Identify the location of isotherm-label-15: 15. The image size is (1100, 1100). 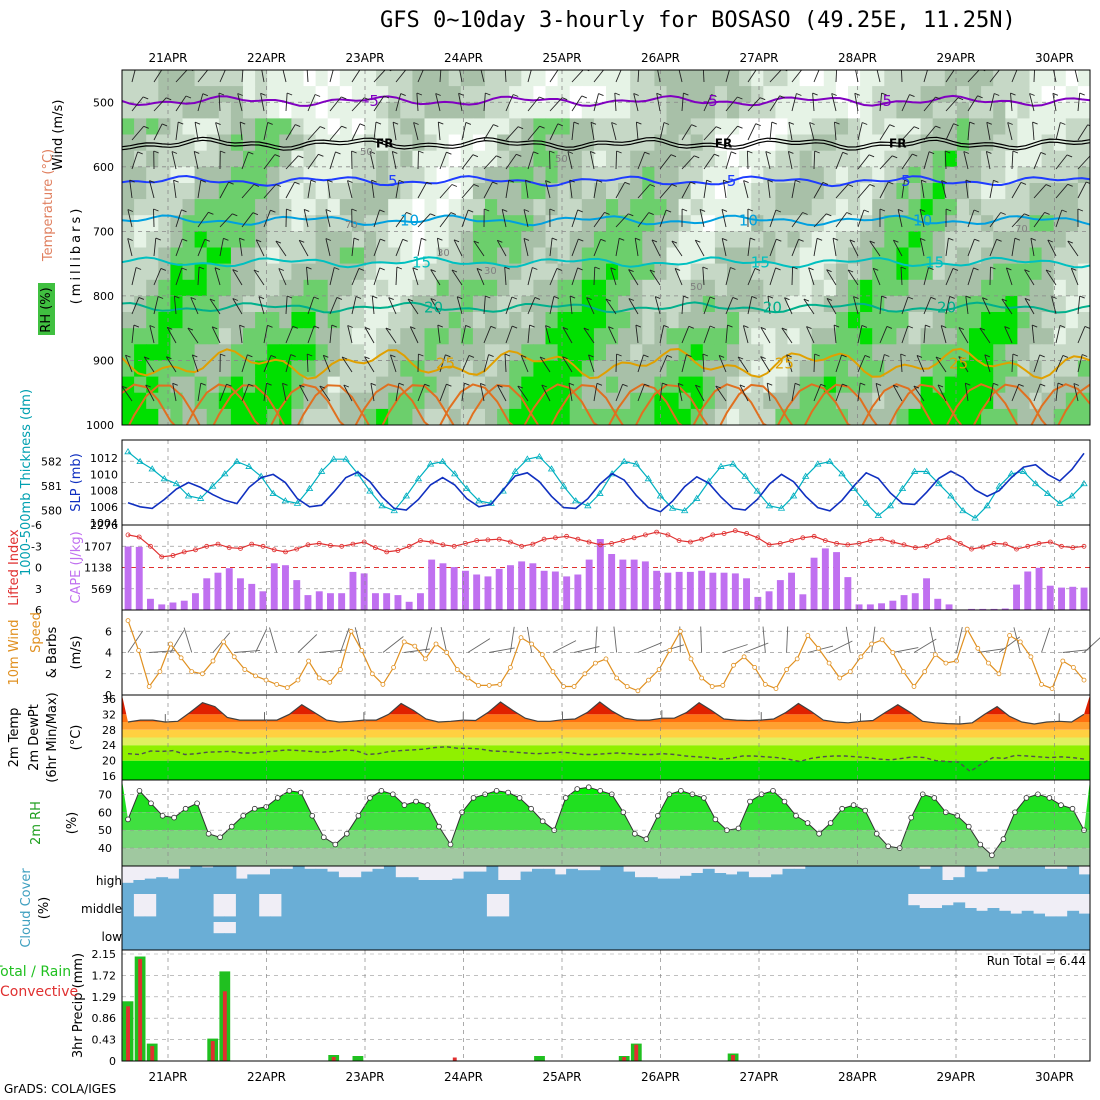
(421, 262).